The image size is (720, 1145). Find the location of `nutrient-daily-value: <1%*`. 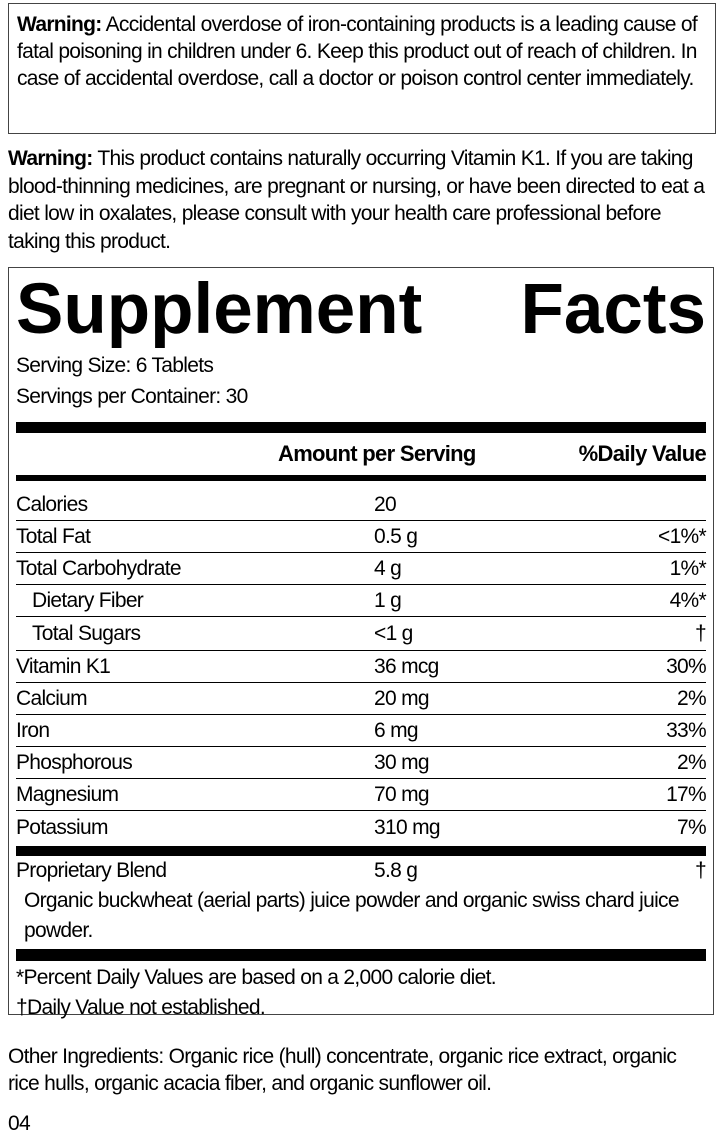

nutrient-daily-value: <1%* is located at coordinates (682, 536).